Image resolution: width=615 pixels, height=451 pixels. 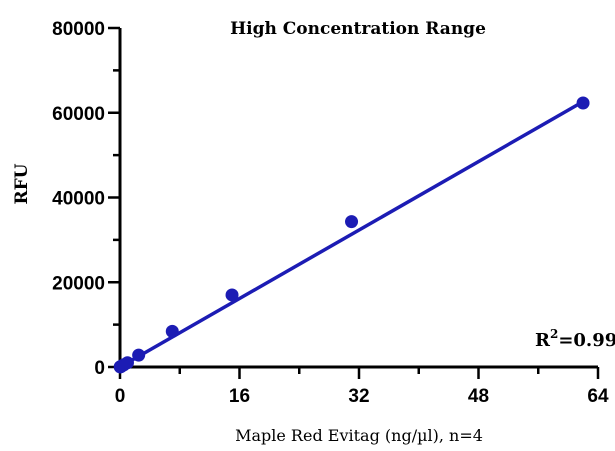 What do you see at coordinates (359, 435) in the screenshot?
I see `x-axis-label: Maple Red Evitag (ng/µl), n=4` at bounding box center [359, 435].